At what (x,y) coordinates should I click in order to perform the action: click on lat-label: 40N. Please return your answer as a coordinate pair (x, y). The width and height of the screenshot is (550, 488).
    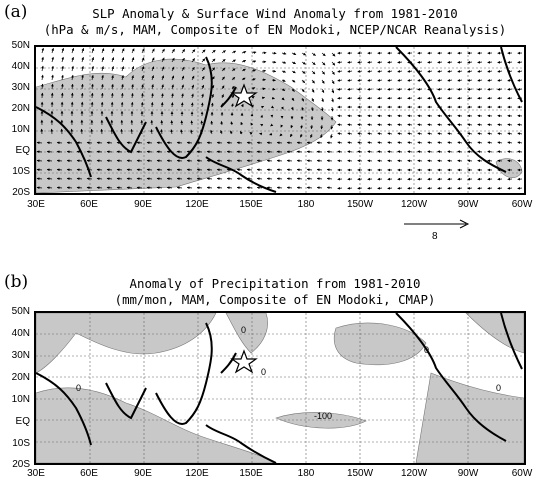
    Looking at the image, I should click on (20, 66).